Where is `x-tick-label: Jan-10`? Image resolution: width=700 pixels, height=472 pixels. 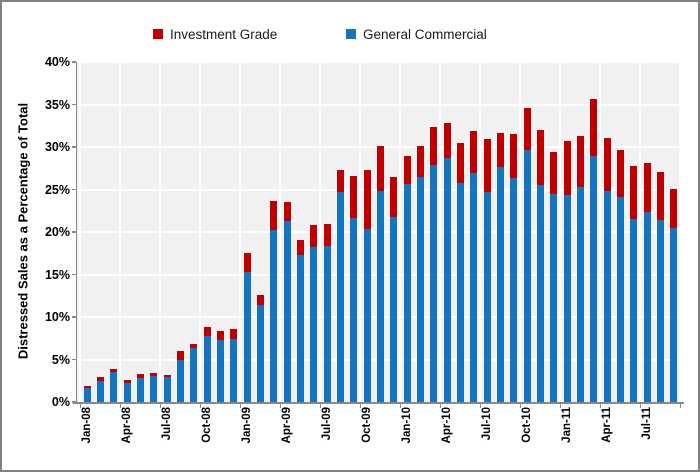 x-tick-label: Jan-10 is located at coordinates (407, 425).